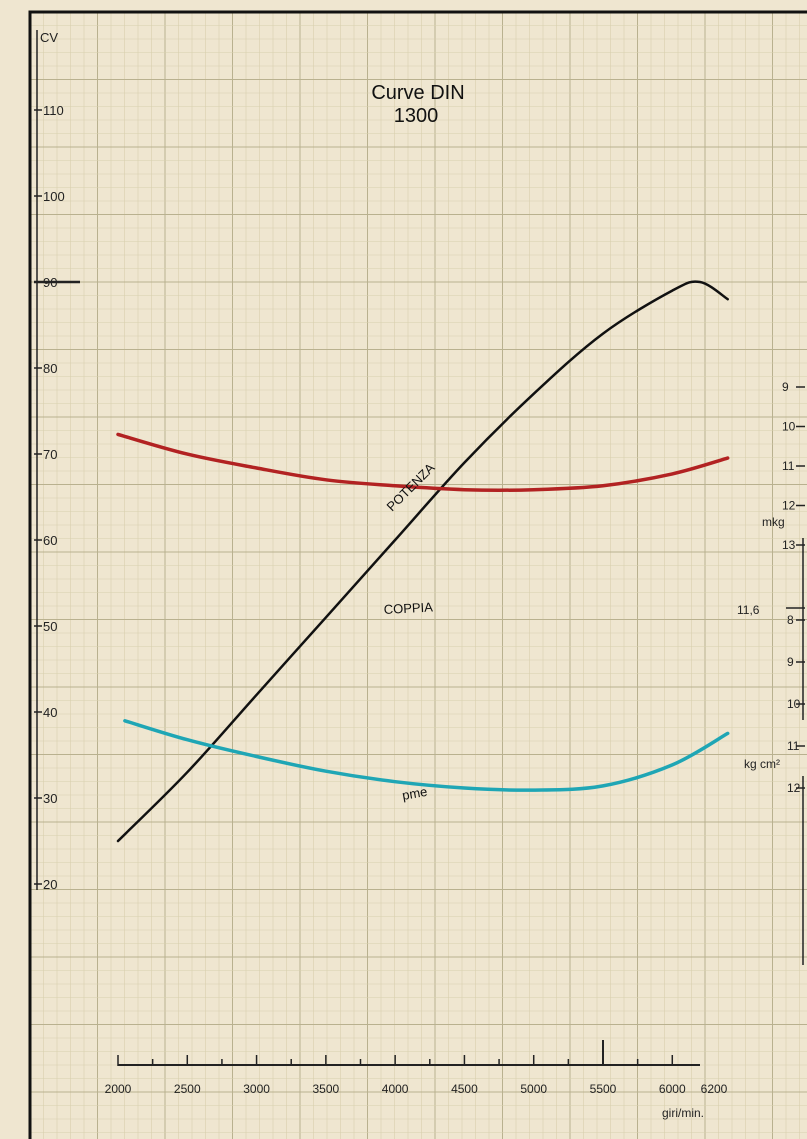 The height and width of the screenshot is (1139, 807). Describe the element at coordinates (789, 427) in the screenshot. I see `torque-axis-tick-label: 10` at that location.